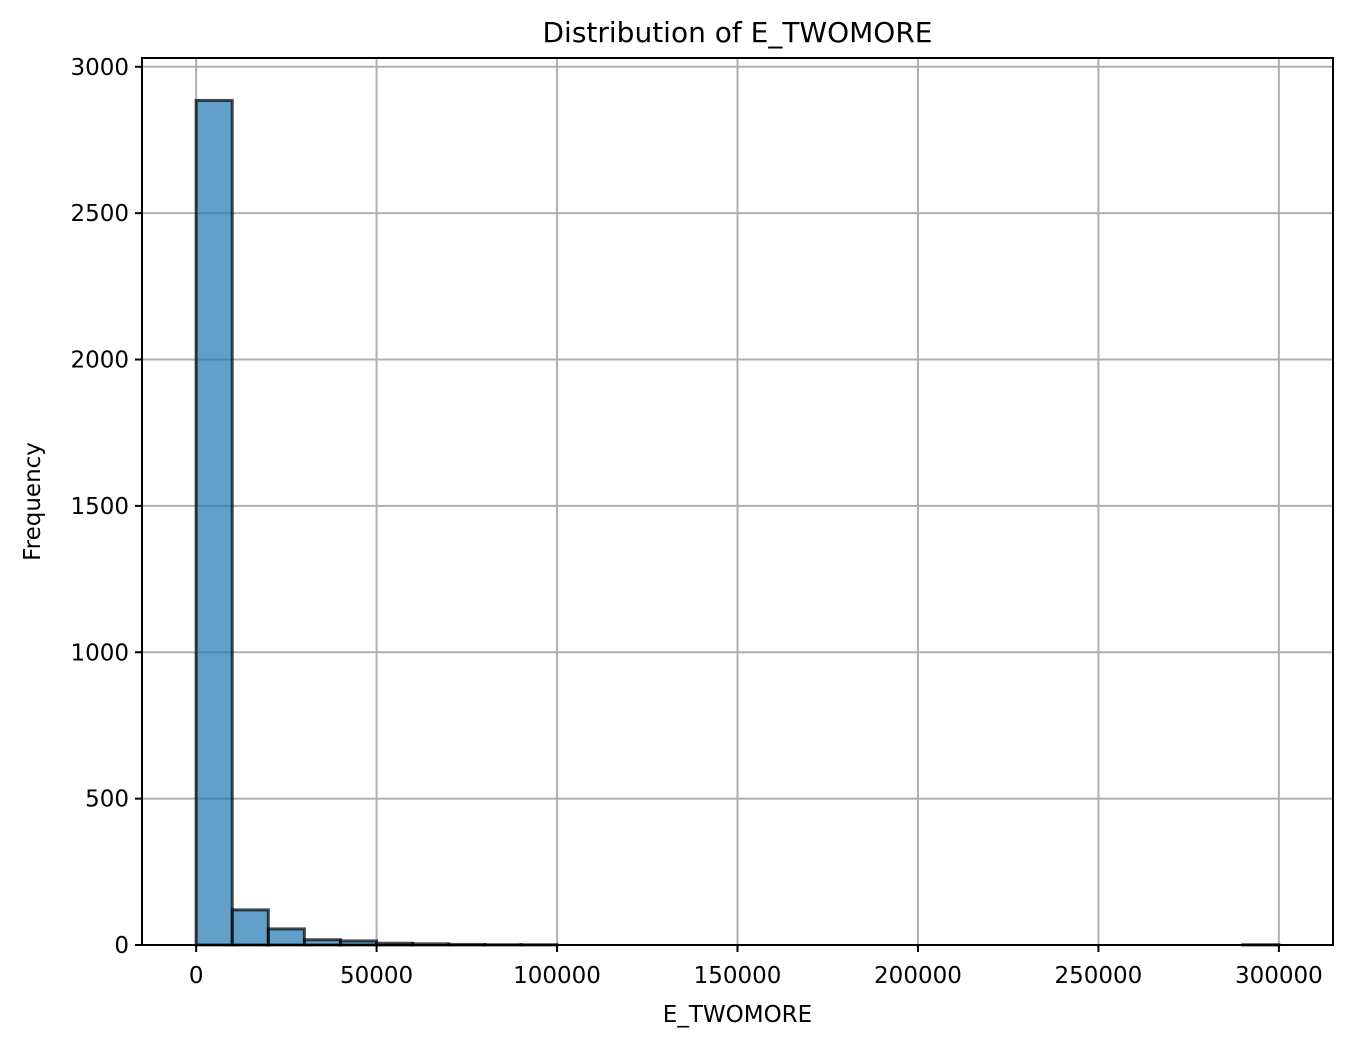 This screenshot has height=1046, width=1352. What do you see at coordinates (557, 976) in the screenshot?
I see `x-tick-label: 100000` at bounding box center [557, 976].